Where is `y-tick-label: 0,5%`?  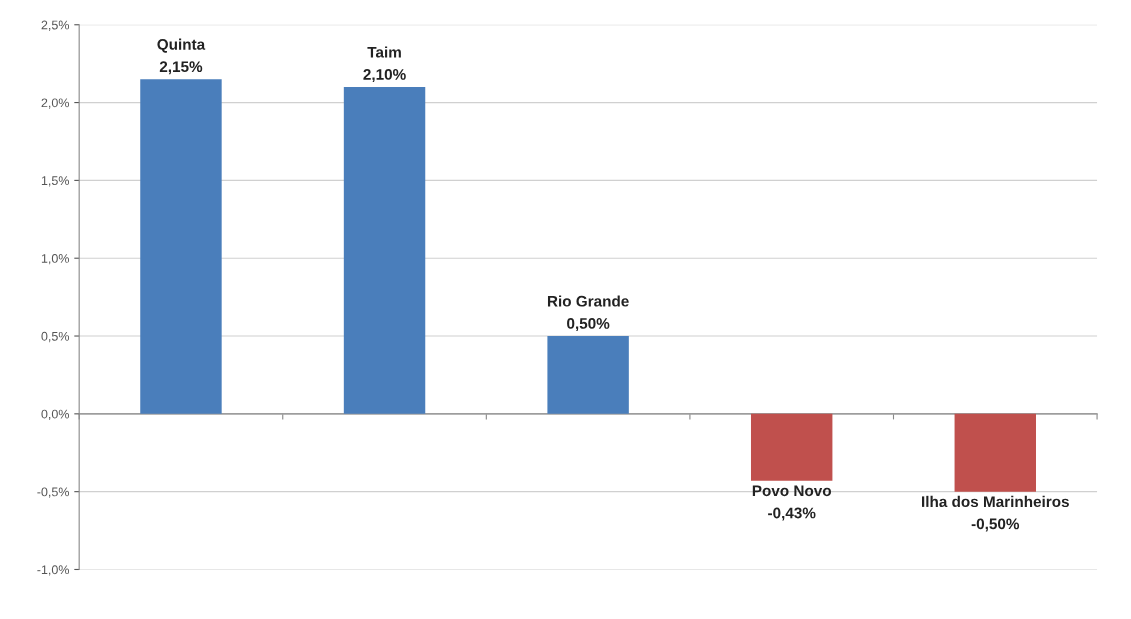
y-tick-label: 0,5% is located at coordinates (55, 337).